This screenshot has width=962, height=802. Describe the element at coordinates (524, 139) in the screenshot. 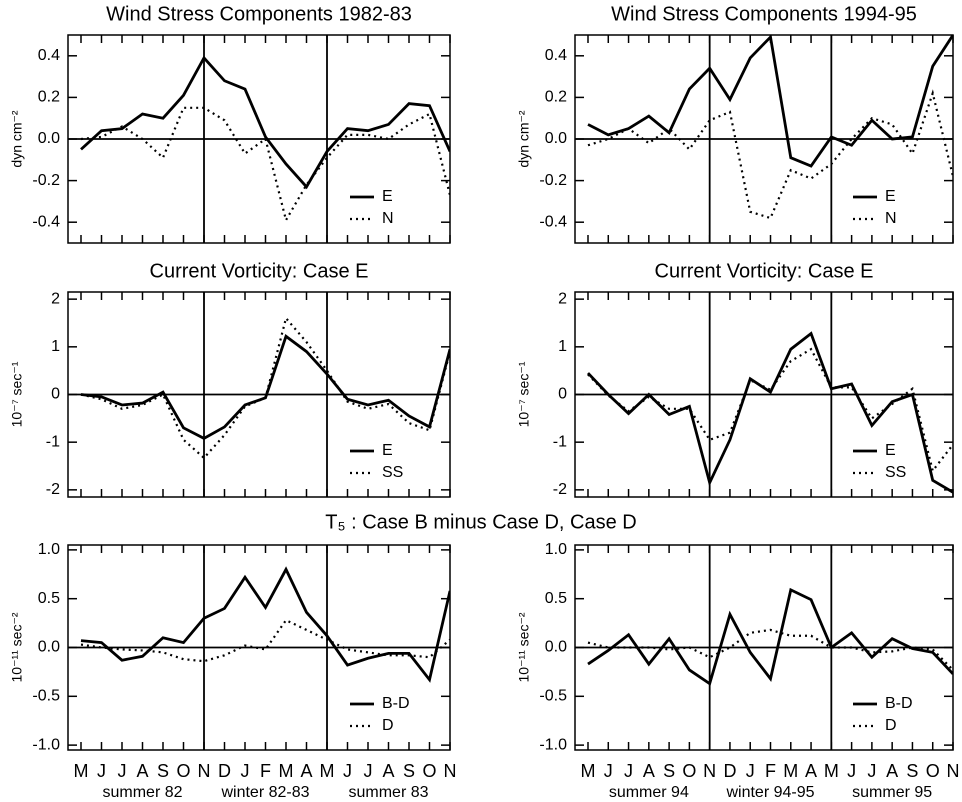

I see `y-axis-label: dyn cm⁻²` at that location.